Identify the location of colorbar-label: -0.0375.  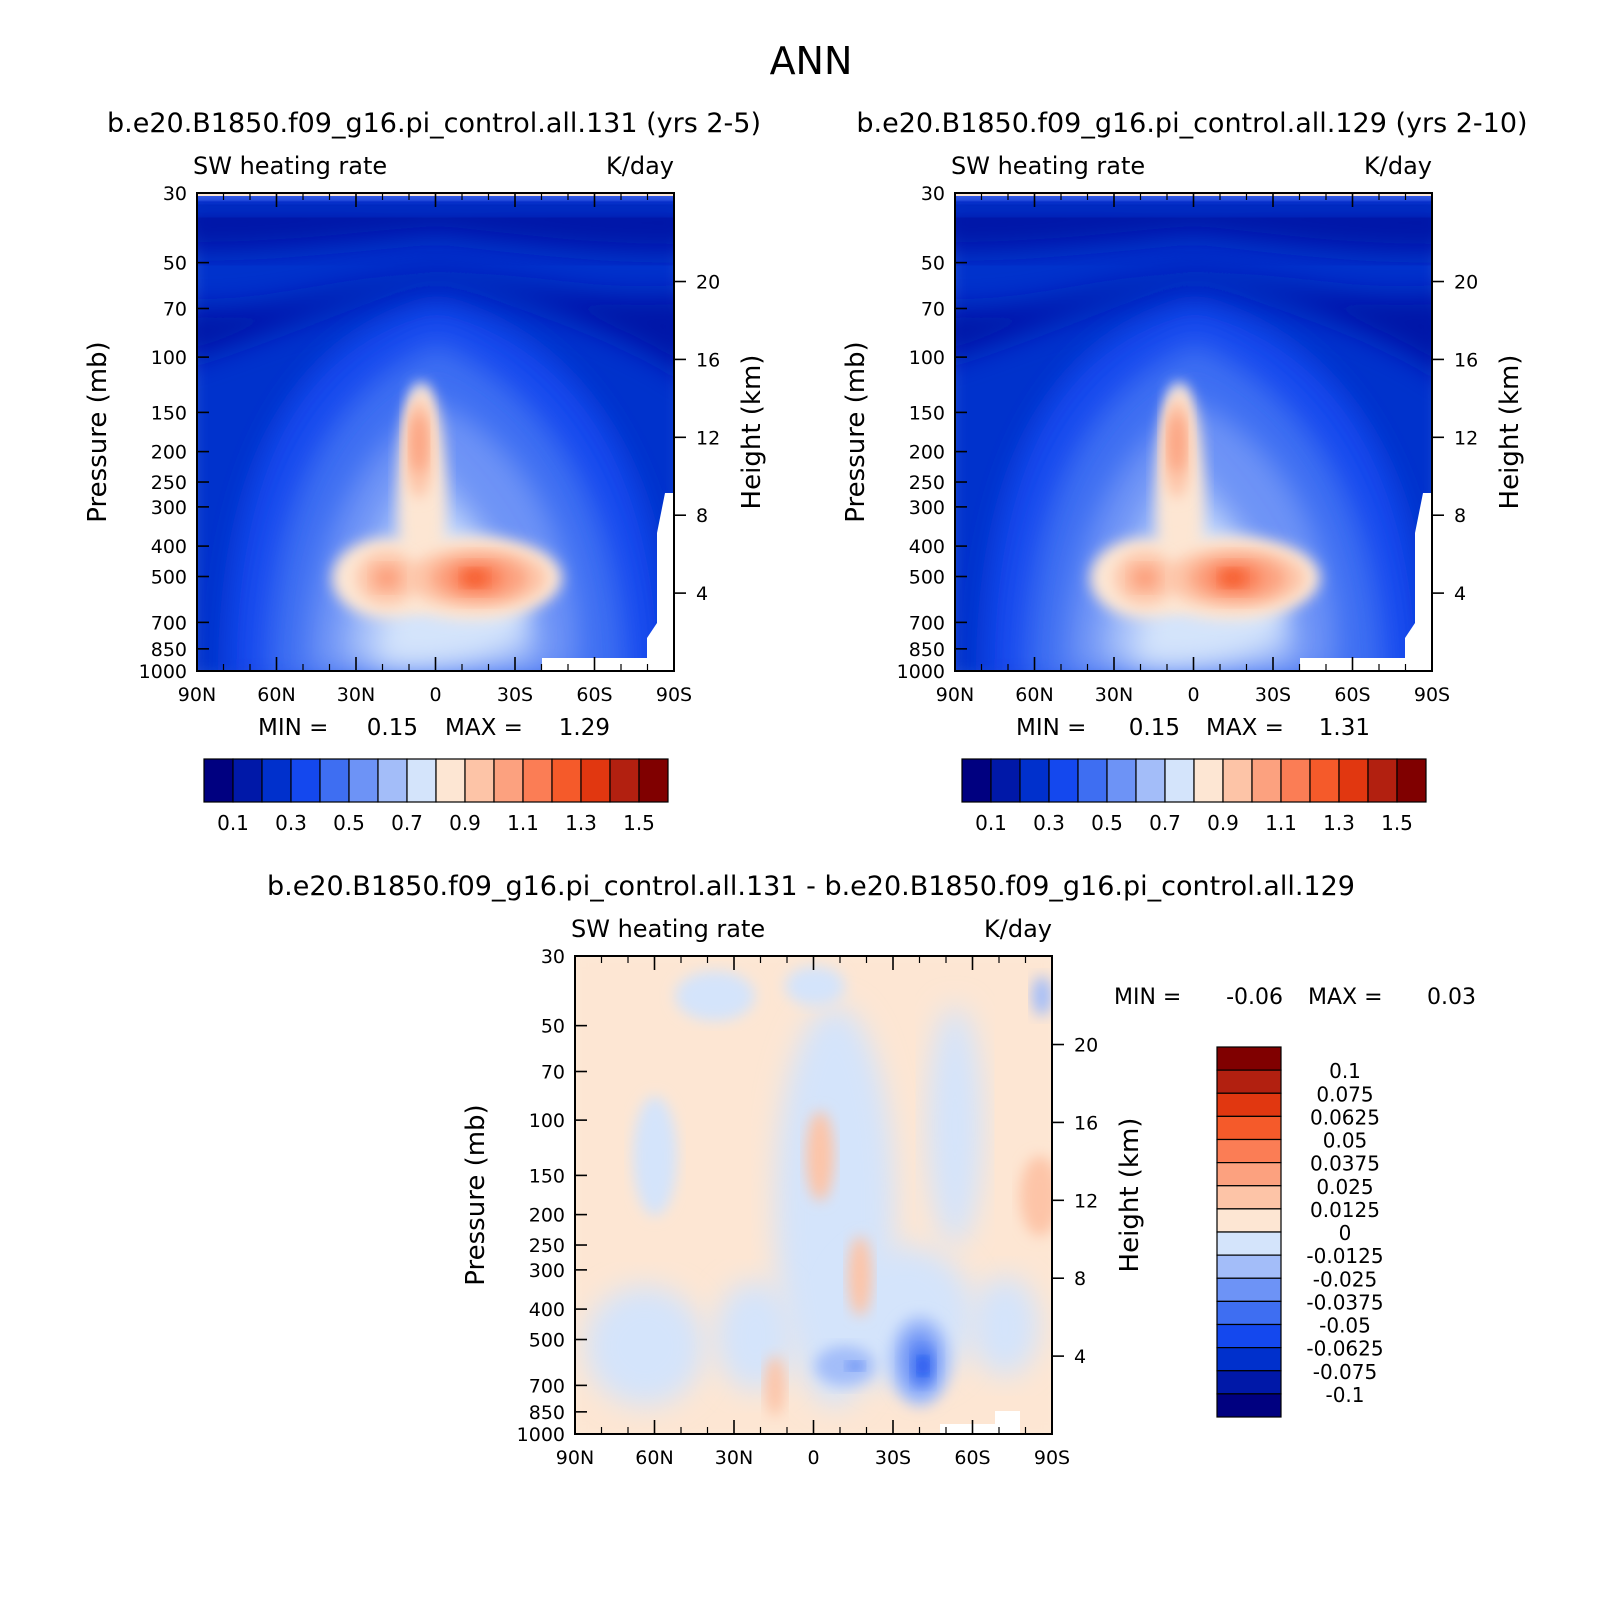
(1344, 1302).